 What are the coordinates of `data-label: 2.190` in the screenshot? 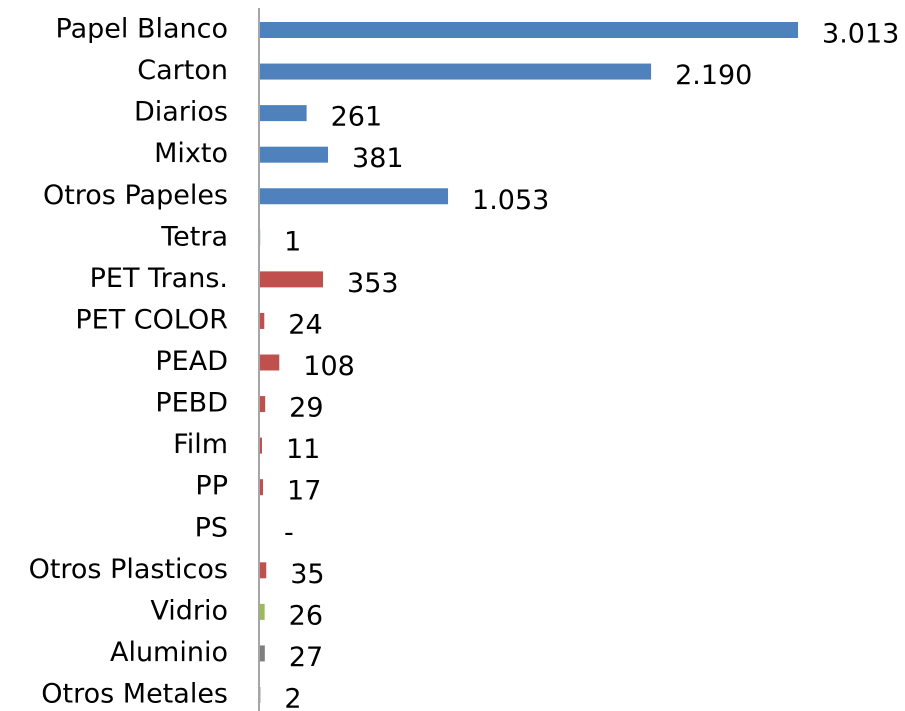 It's located at (713, 75).